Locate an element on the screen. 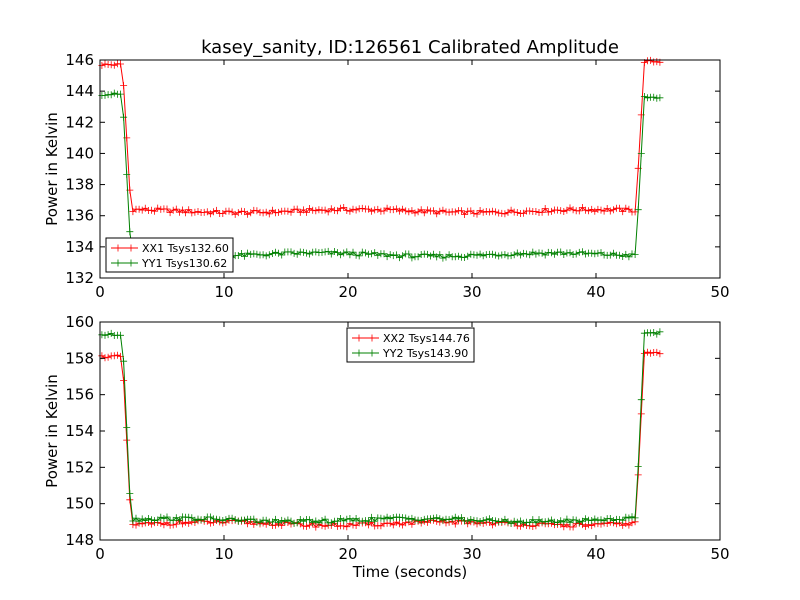  y-tick-label: 142 is located at coordinates (79, 122).